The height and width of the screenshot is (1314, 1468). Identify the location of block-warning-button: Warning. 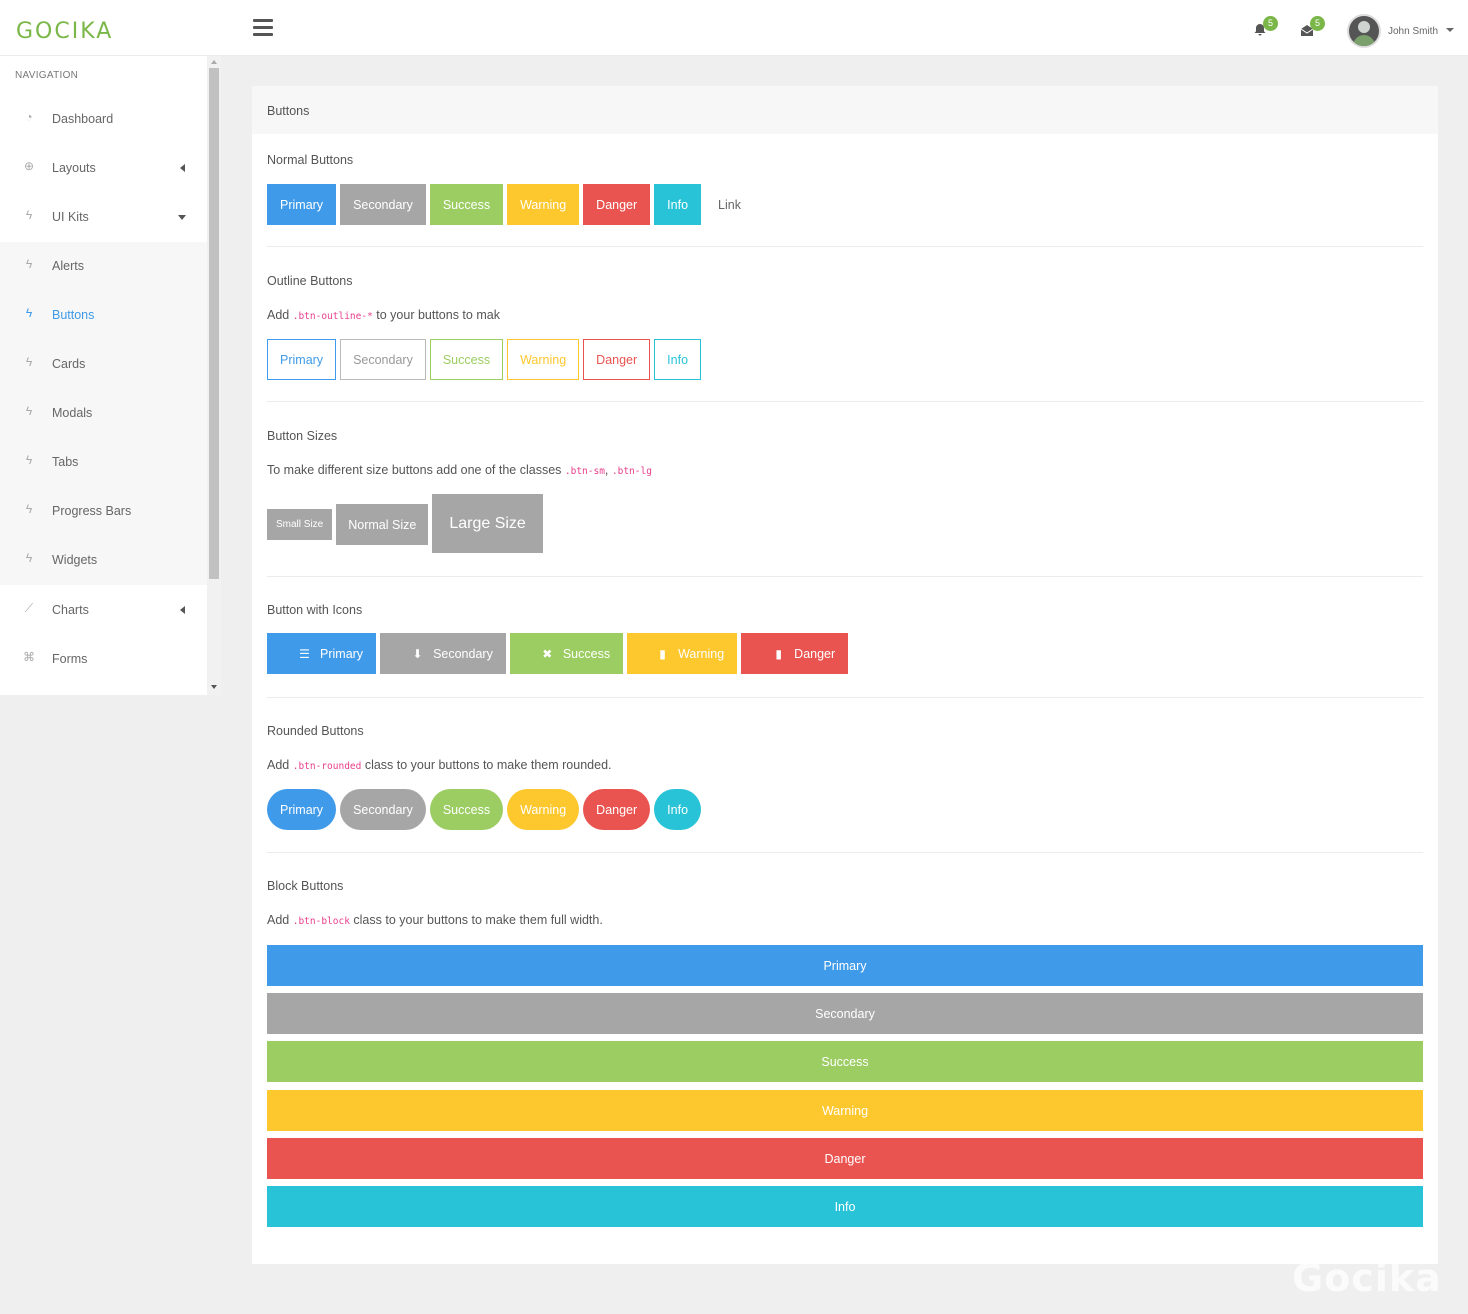
(845, 1110).